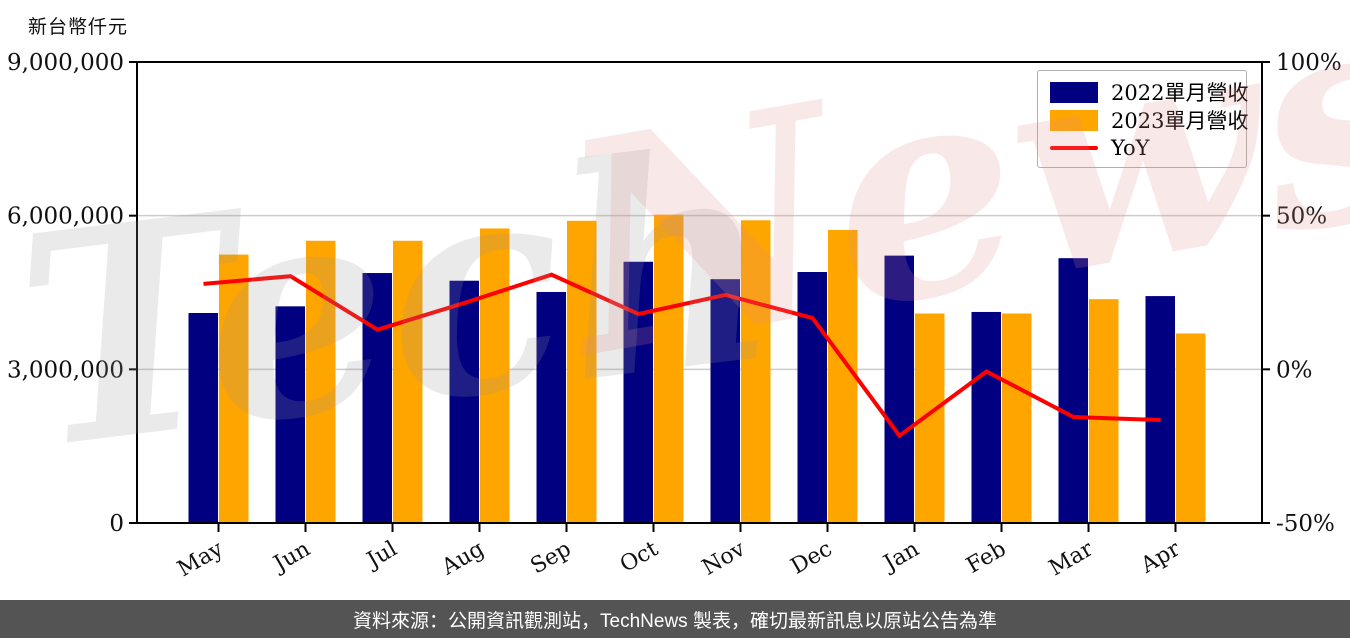  I want to click on x-tick-label-mar: Mar, so click(1071, 558).